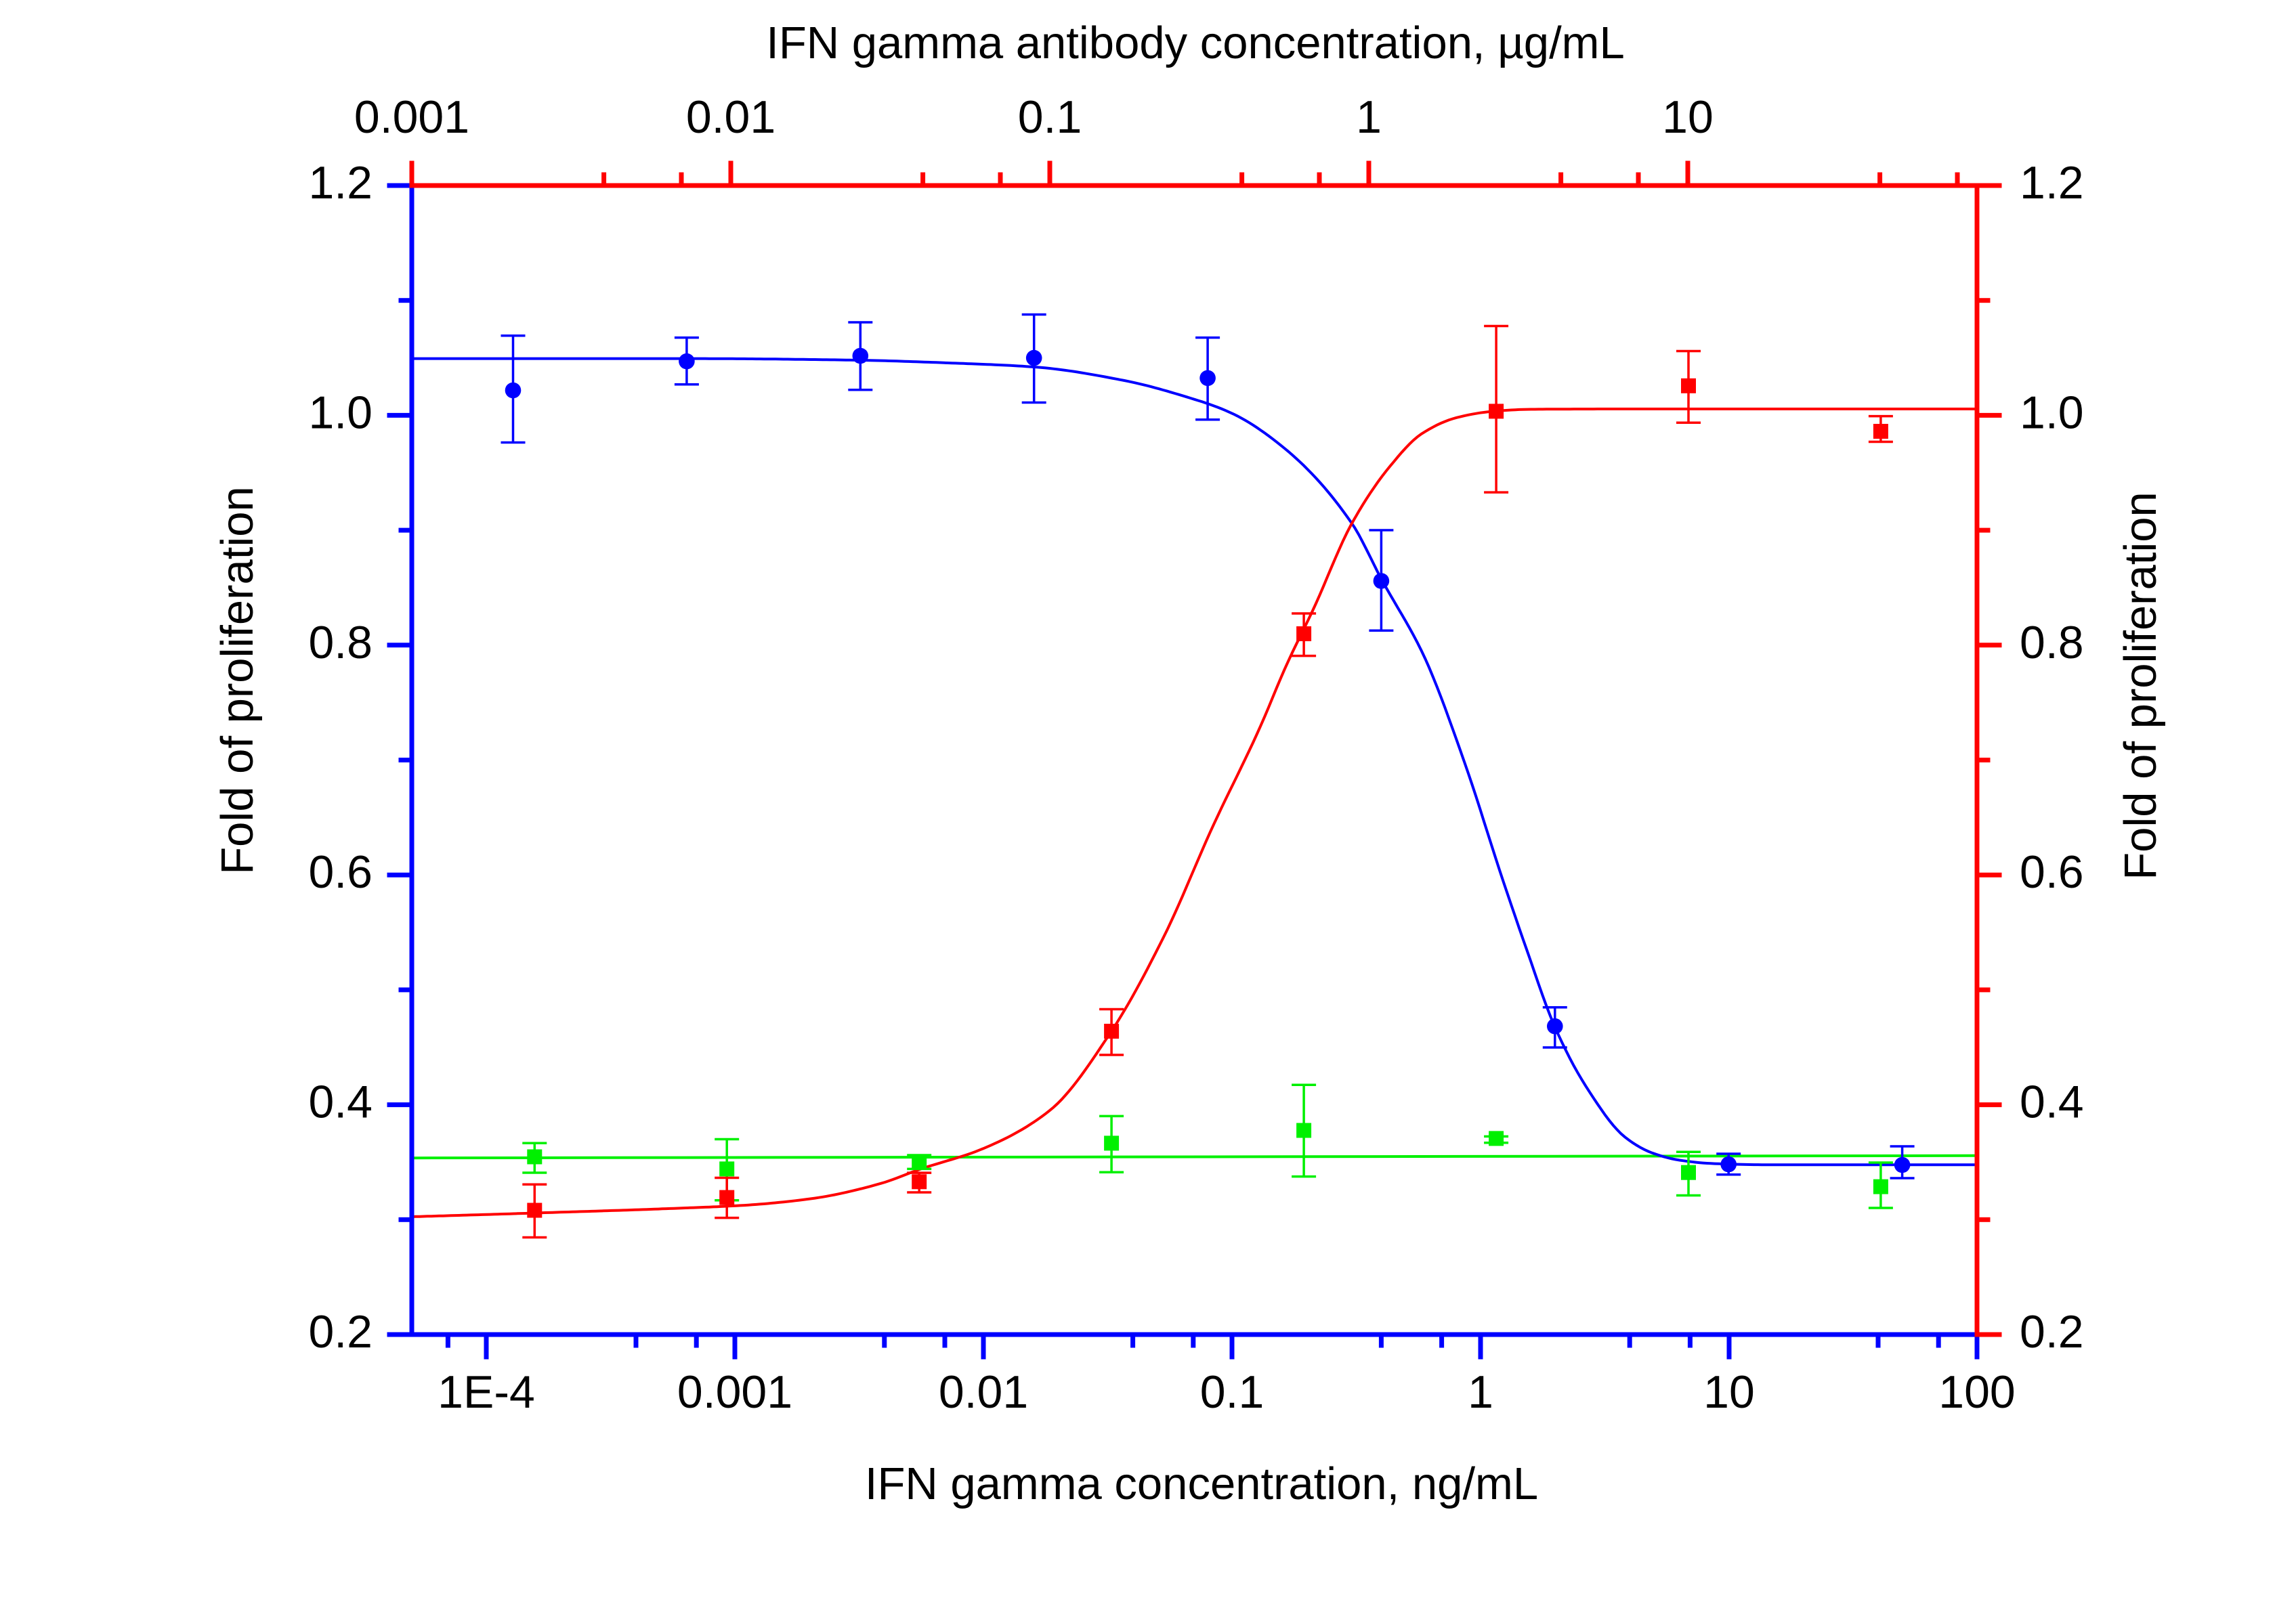 The image size is (2296, 1602). Describe the element at coordinates (486, 1392) in the screenshot. I see `svg-text: 1E-4` at that location.